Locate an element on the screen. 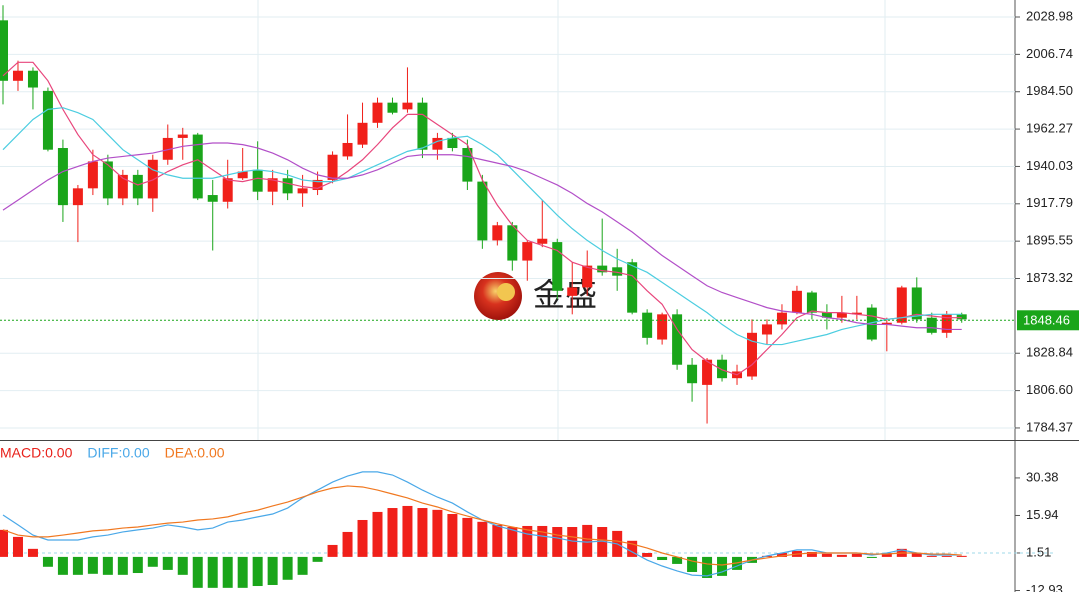  y-tick-label: 30.38 is located at coordinates (1042, 476).